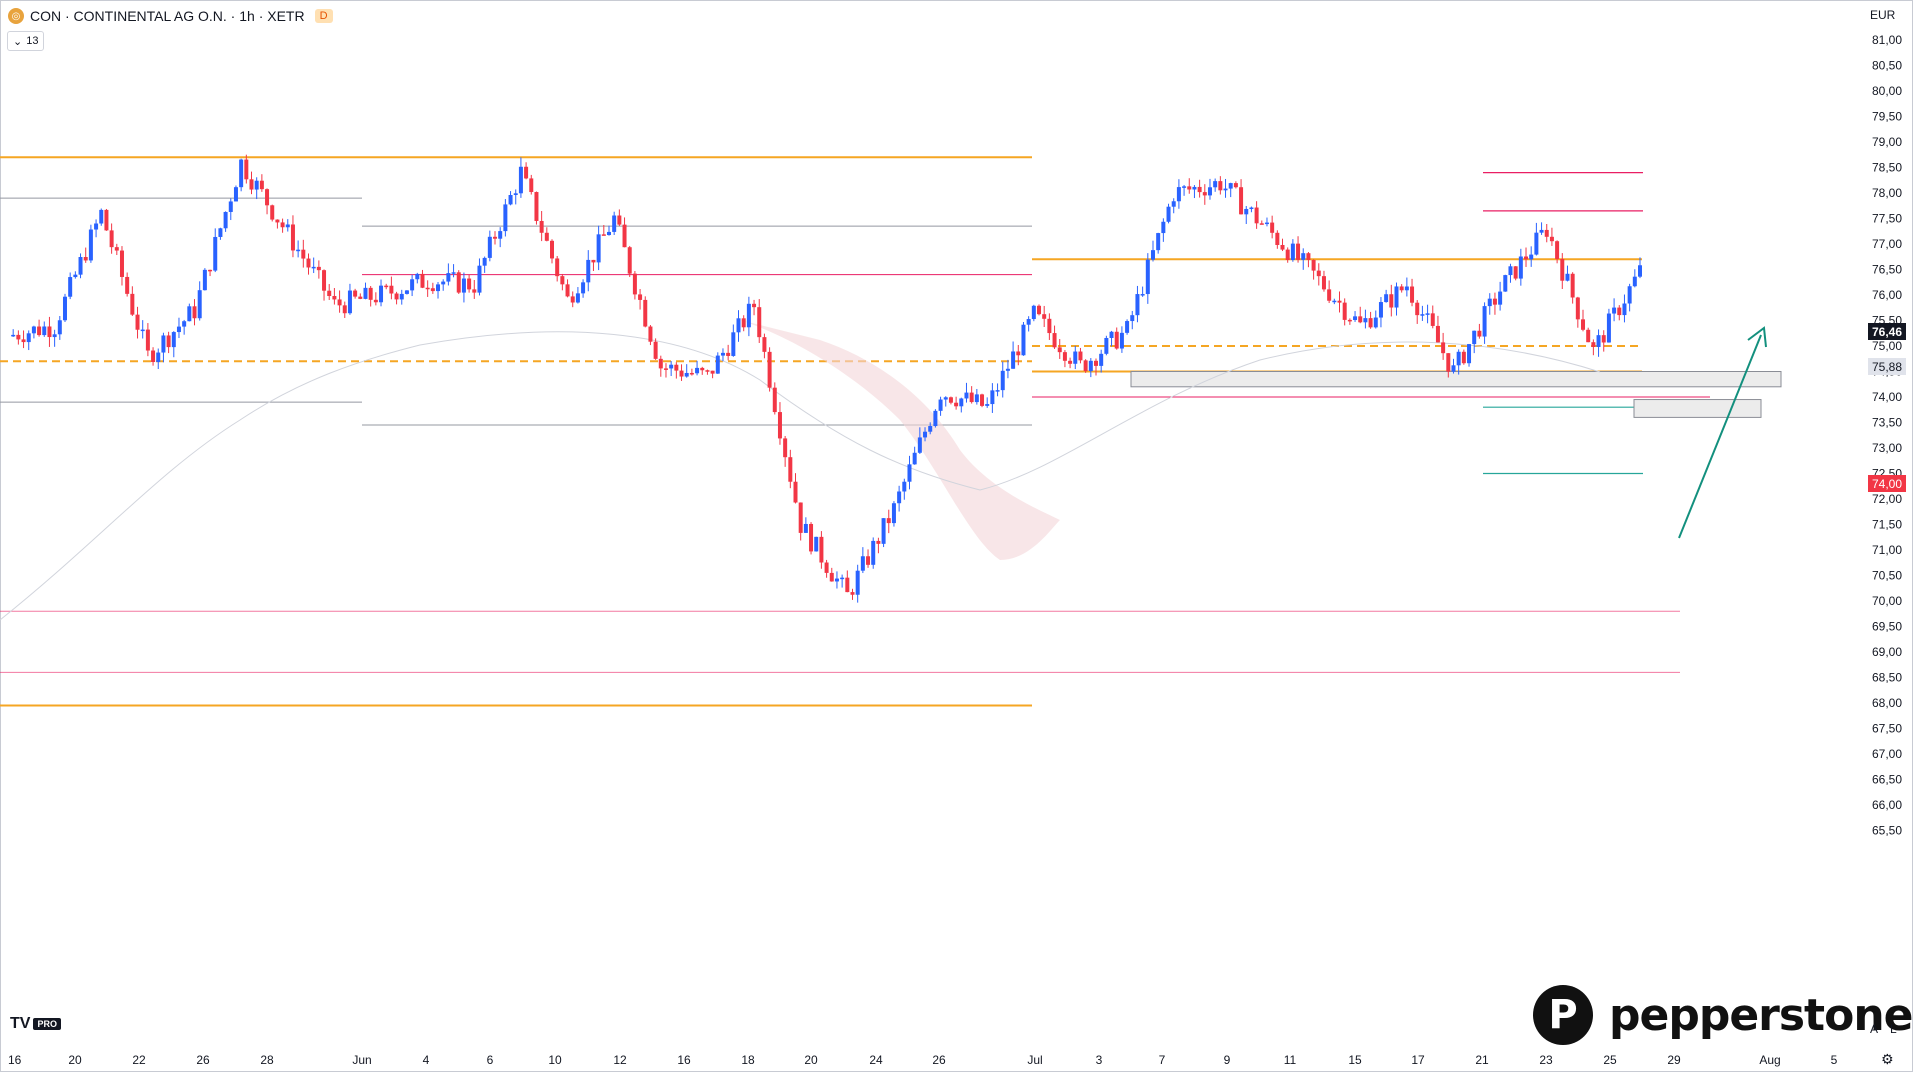 The image size is (1913, 1072). What do you see at coordinates (1887, 331) in the screenshot?
I see `last-price-badge: 76,46` at bounding box center [1887, 331].